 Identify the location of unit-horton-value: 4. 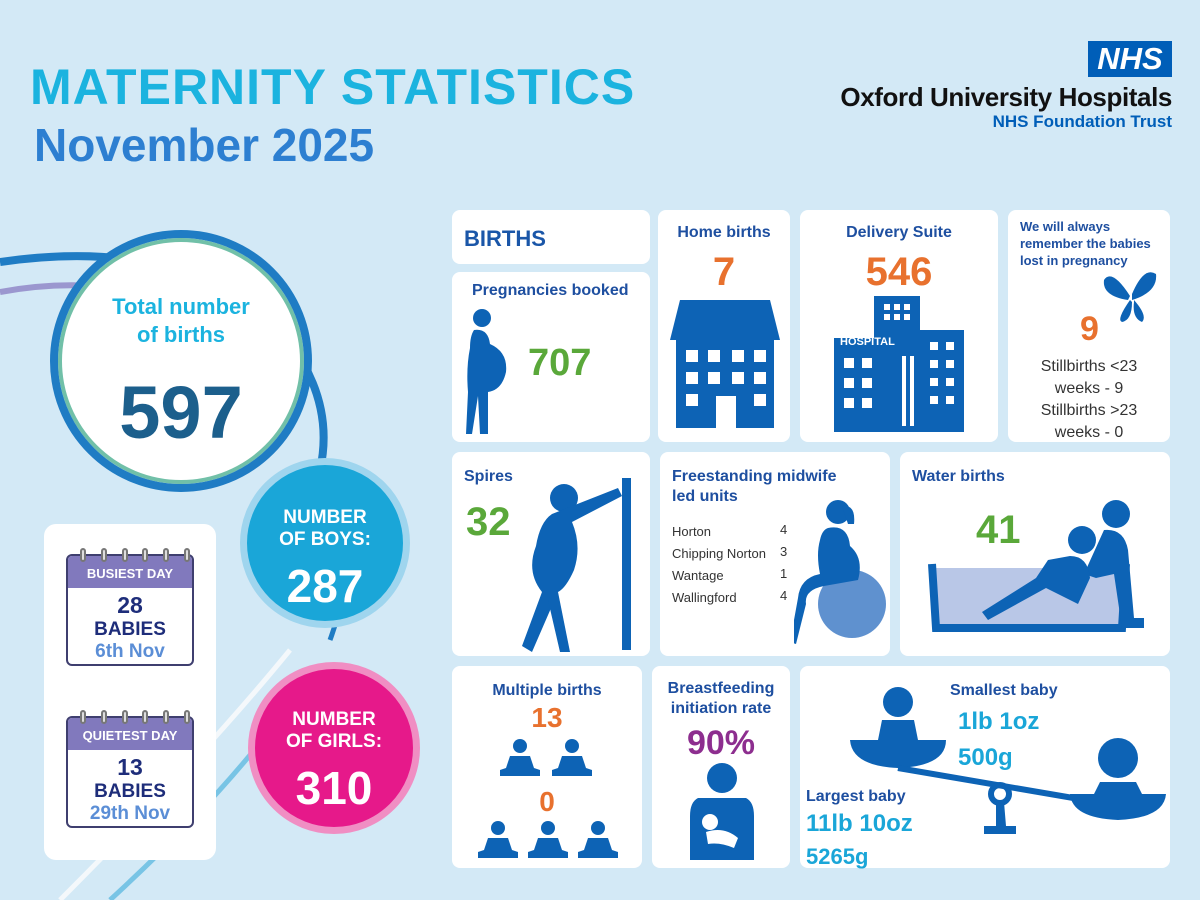
(784, 529).